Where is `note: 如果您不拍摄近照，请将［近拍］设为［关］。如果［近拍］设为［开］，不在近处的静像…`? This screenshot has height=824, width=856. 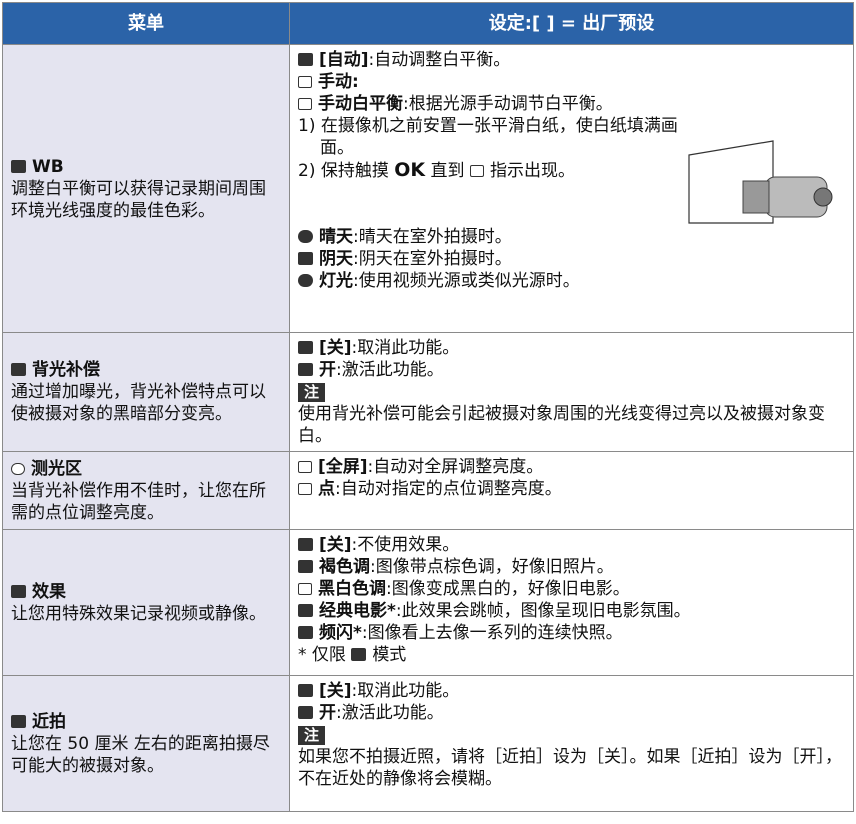
note: 如果您不拍摄近照，请将［近拍］设为［关］。如果［近拍］设为［开］，不在近处的静像… is located at coordinates (570, 768).